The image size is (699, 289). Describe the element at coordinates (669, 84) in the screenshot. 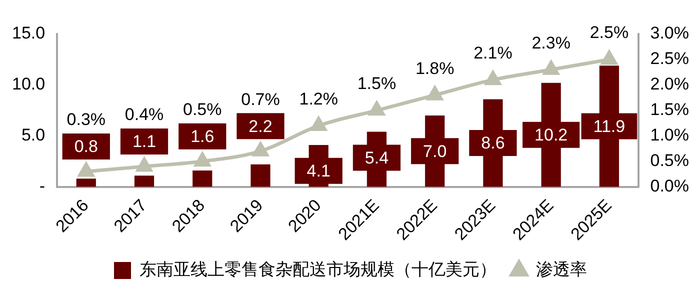

I see `y2-tick-label: 2.0%` at that location.